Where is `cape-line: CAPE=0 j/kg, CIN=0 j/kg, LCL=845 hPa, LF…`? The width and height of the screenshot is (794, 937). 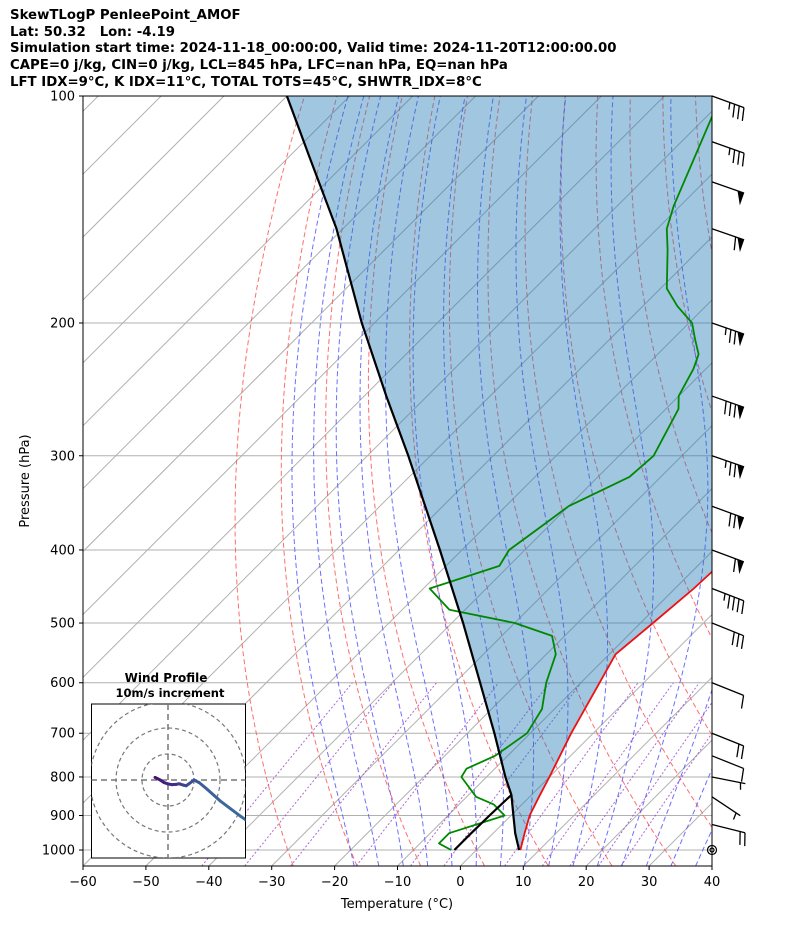 cape-line: CAPE=0 j/kg, CIN=0 j/kg, LCL=845 hPa, LF… is located at coordinates (259, 66).